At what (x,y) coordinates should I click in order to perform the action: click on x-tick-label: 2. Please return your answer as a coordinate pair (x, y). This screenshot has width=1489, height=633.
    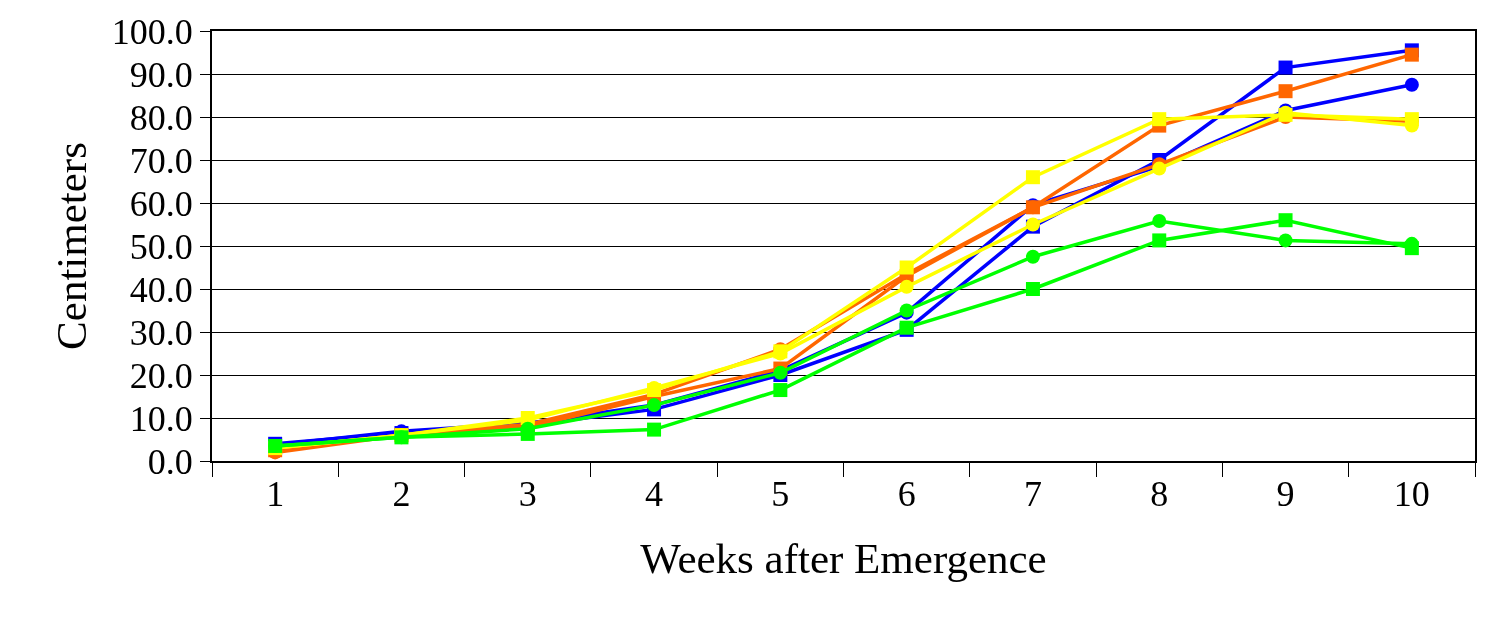
    Looking at the image, I should click on (401, 494).